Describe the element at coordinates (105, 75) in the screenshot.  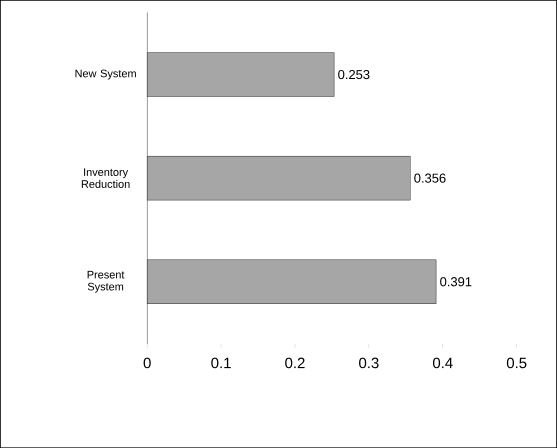
I see `y-tick-label: New System` at that location.